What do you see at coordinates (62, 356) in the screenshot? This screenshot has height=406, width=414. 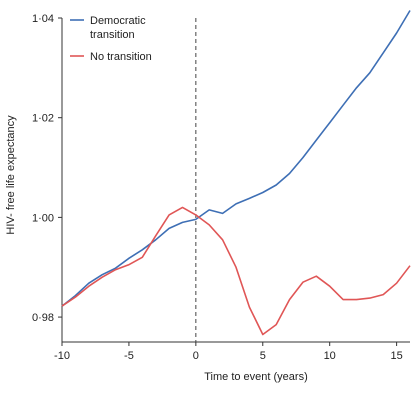 I see `x-tick-label: -10` at bounding box center [62, 356].